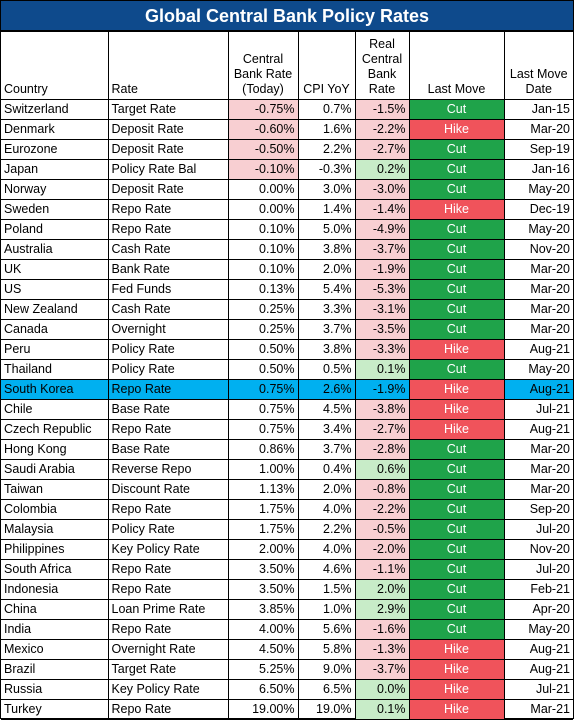 The image size is (574, 720). I want to click on cell-last-move-date: Jul-21, so click(538, 409).